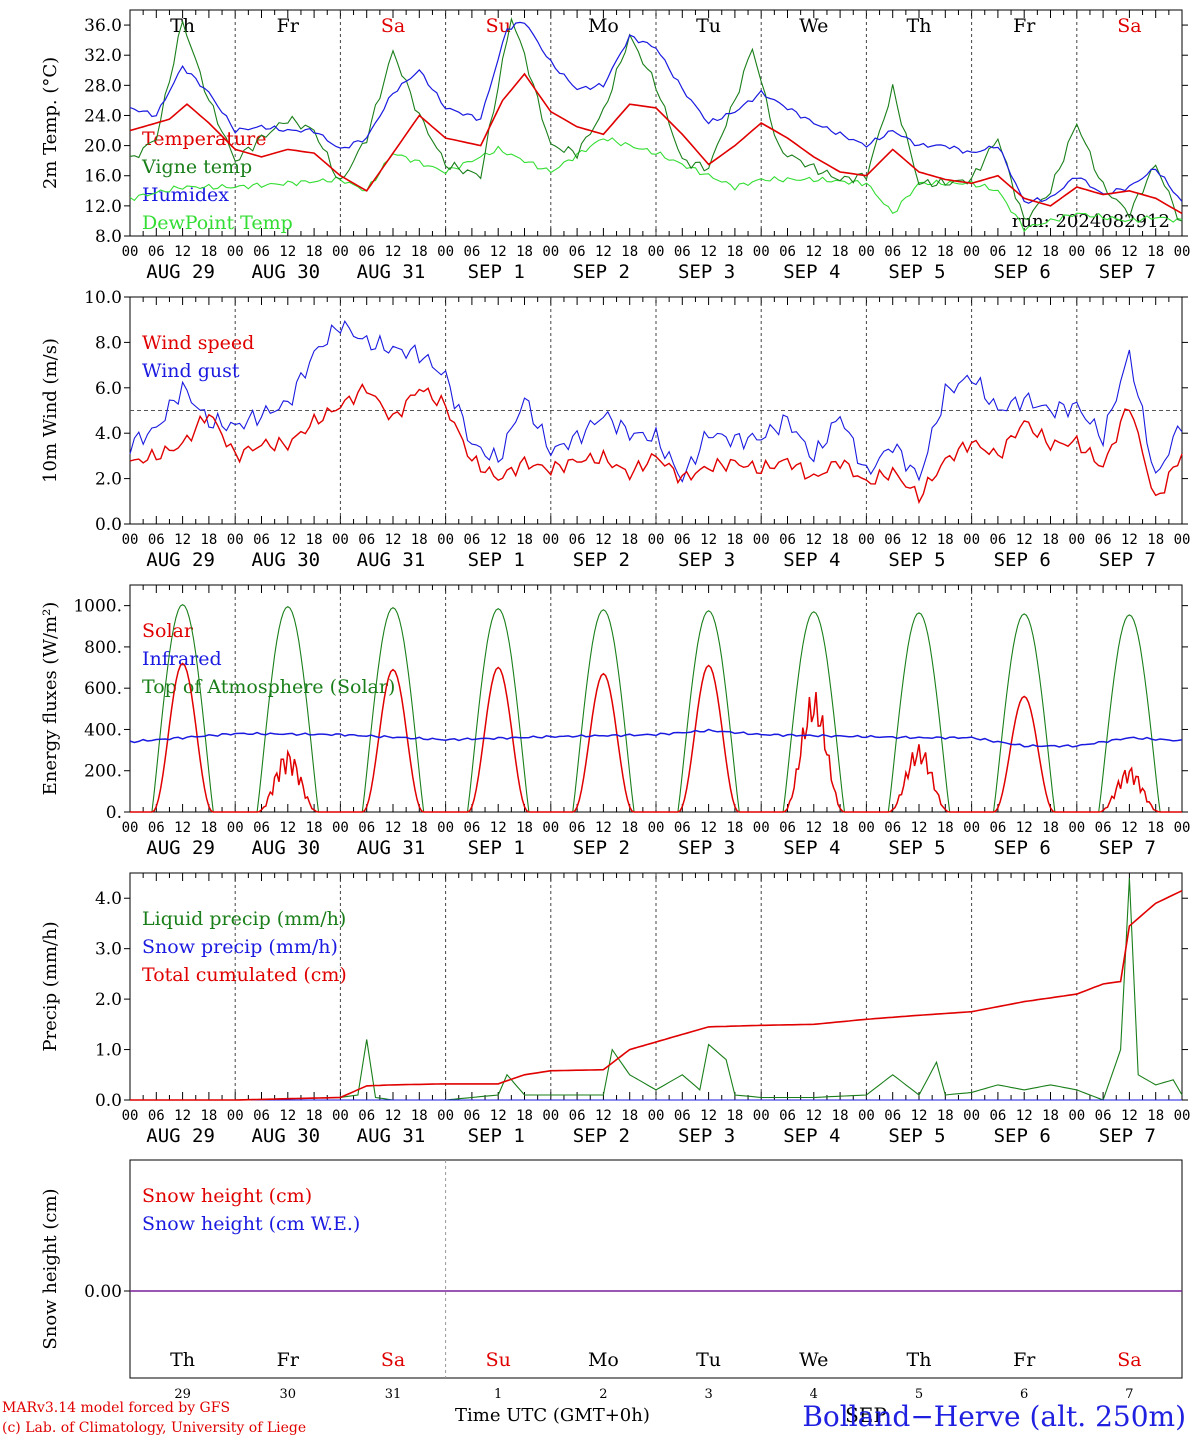 The width and height of the screenshot is (1194, 1440). Describe the element at coordinates (1129, 26) in the screenshot. I see `day-name-top: Sa` at that location.